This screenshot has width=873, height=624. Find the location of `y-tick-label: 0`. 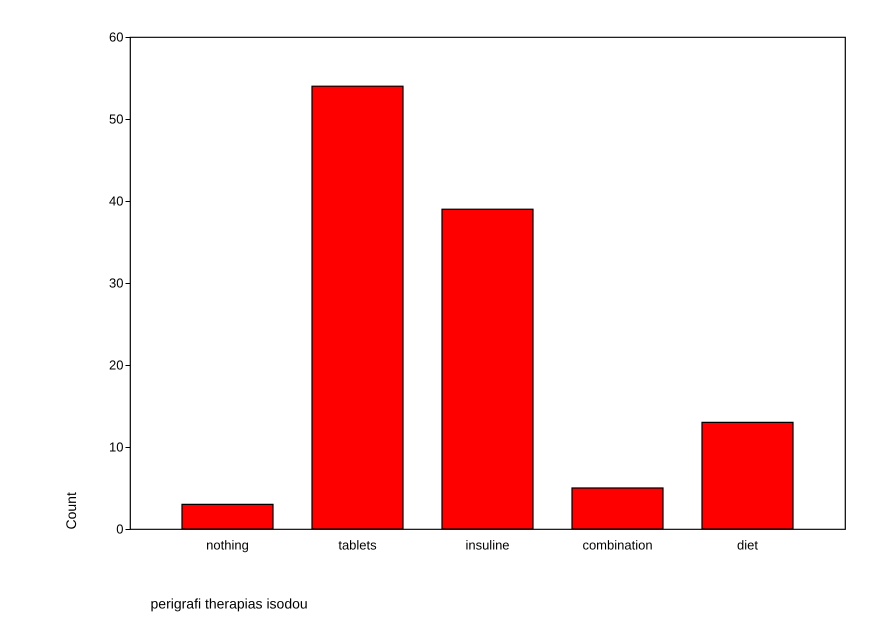

y-tick-label: 0 is located at coordinates (120, 529).